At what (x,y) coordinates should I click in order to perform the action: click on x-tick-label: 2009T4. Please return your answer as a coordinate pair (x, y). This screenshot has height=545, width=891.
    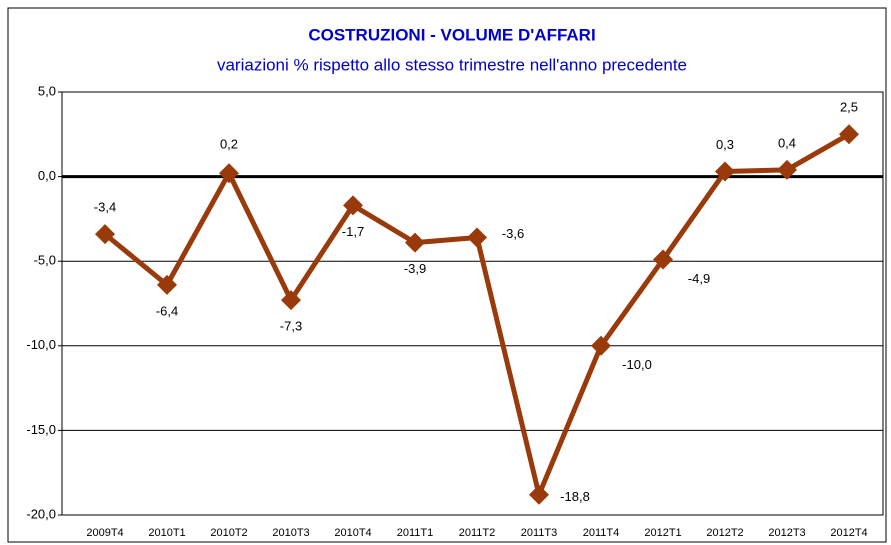
    Looking at the image, I should click on (104, 533).